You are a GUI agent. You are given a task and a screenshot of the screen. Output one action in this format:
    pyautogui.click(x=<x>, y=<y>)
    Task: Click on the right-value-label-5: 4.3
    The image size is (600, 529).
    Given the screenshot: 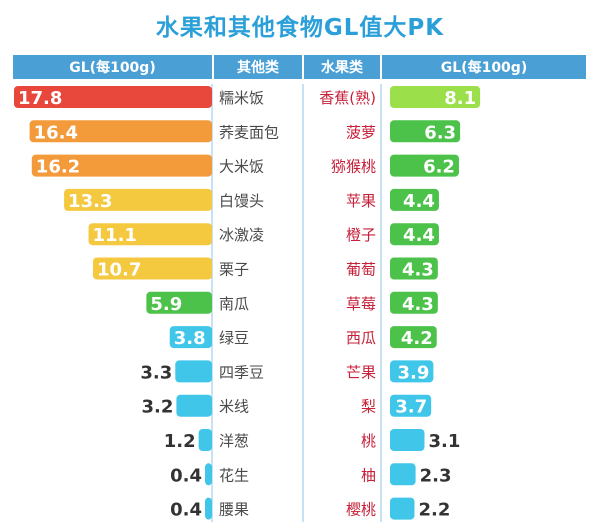 What is the action you would take?
    pyautogui.click(x=418, y=270)
    